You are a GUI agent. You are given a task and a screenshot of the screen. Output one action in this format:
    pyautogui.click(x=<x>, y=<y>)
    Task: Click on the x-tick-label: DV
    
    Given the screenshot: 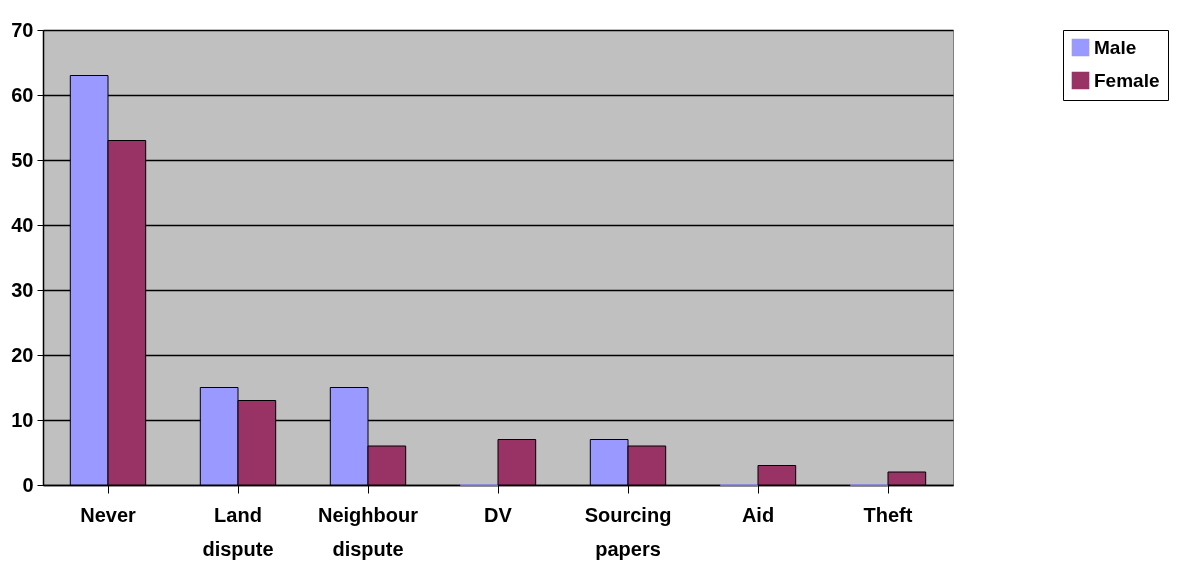 What is the action you would take?
    pyautogui.click(x=498, y=514)
    